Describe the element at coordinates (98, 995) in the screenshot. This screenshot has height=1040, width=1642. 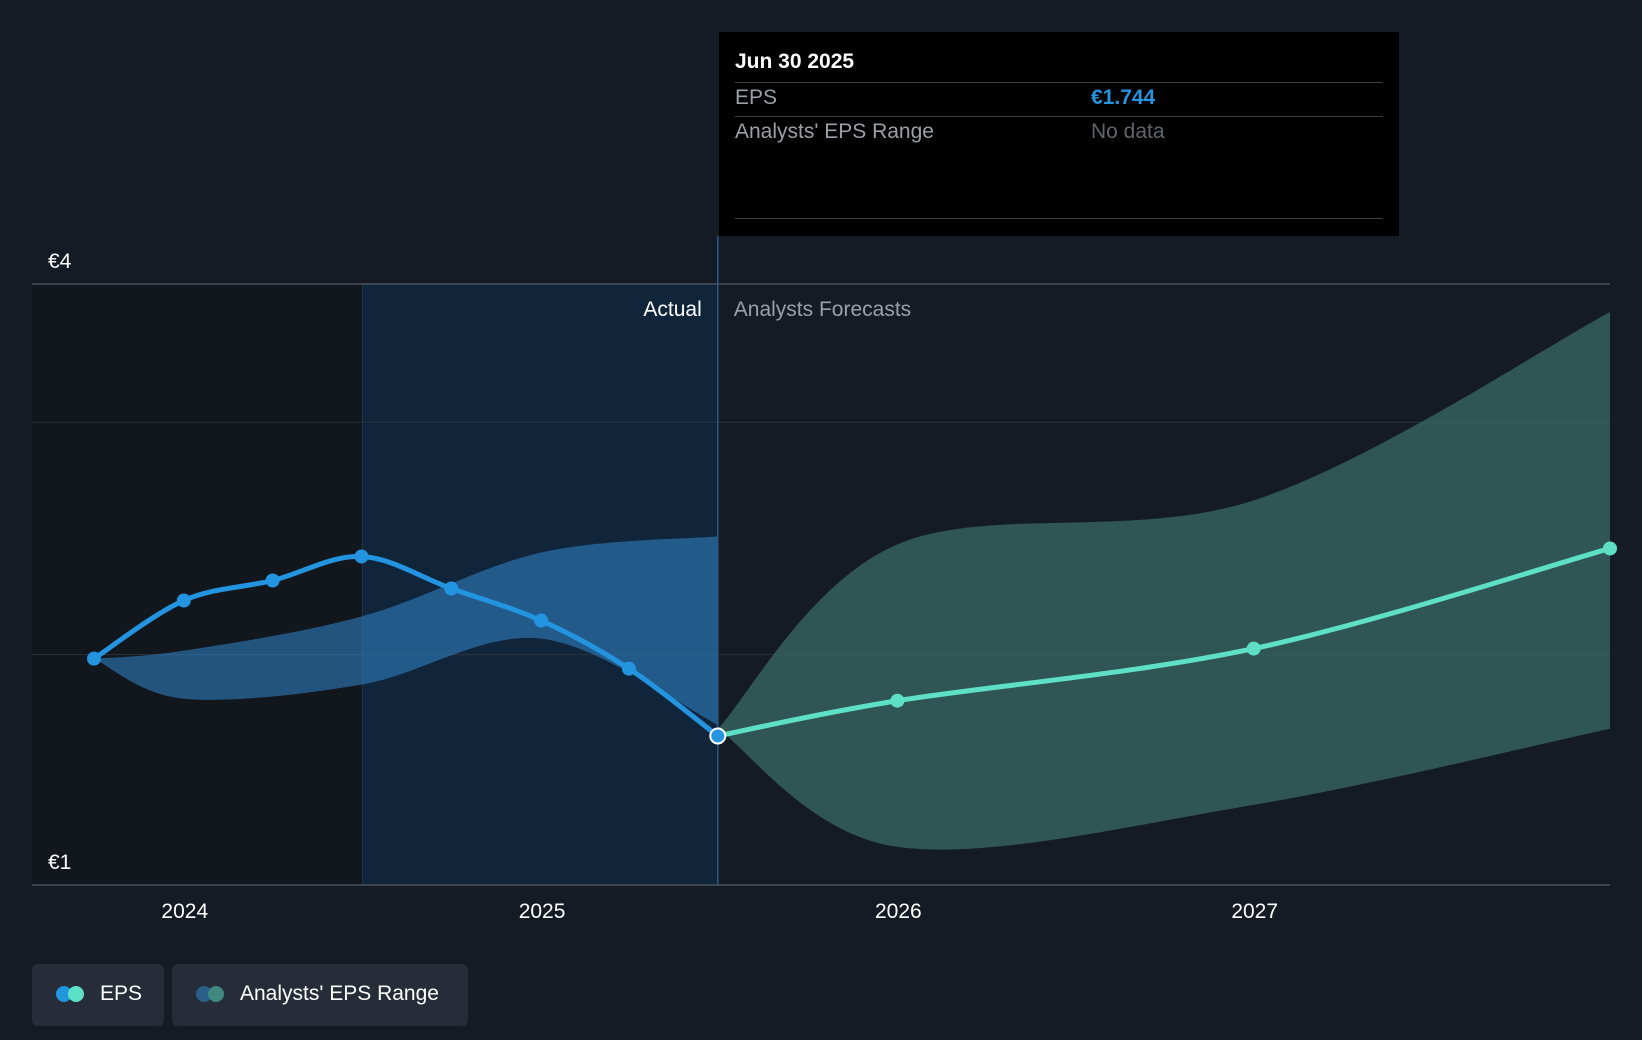
I see `legend-item-eps: EPS` at that location.